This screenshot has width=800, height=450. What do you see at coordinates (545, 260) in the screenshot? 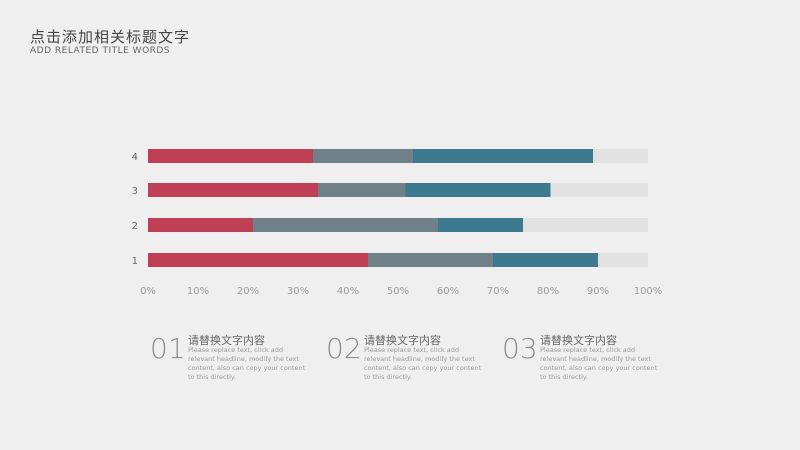
I see `bar-segment-1-s3` at bounding box center [545, 260].